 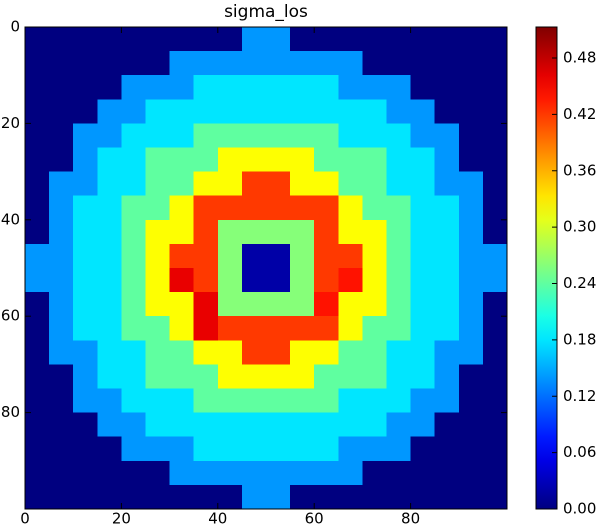 What do you see at coordinates (10, 123) in the screenshot?
I see `y-tick-label: 20` at bounding box center [10, 123].